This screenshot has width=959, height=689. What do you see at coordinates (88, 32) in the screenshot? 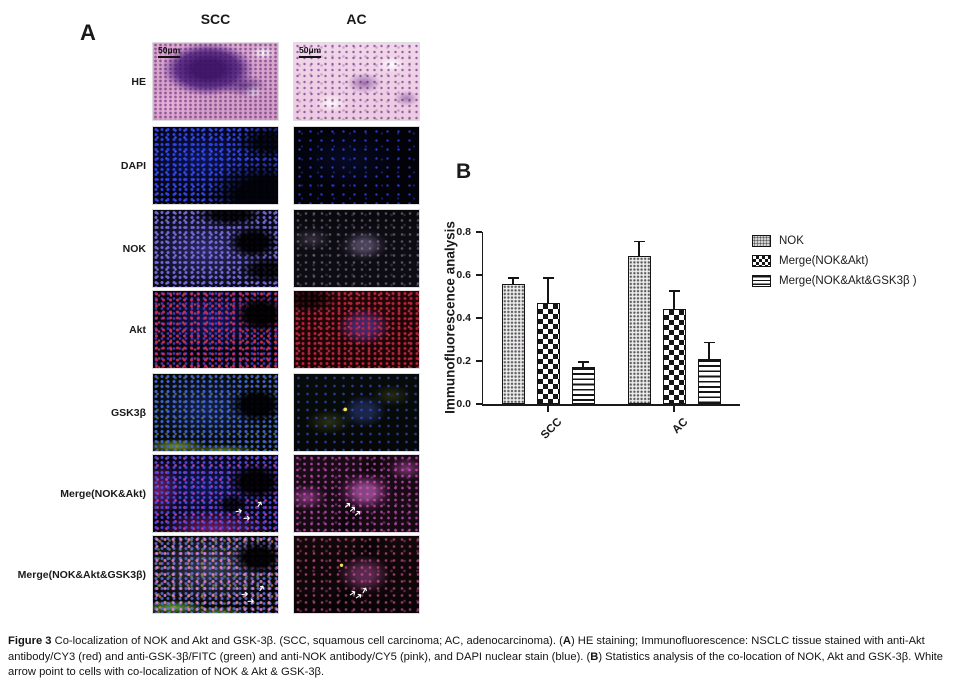
I see `panel-a-label: A` at bounding box center [88, 32].